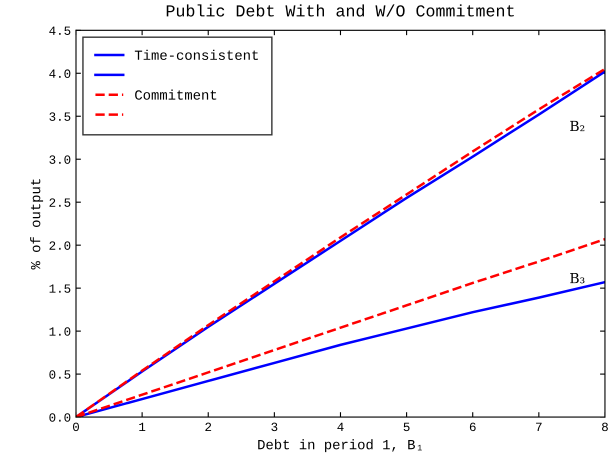 This screenshot has height=466, width=608. Describe the element at coordinates (407, 427) in the screenshot. I see `x-tick-label: 5` at that location.